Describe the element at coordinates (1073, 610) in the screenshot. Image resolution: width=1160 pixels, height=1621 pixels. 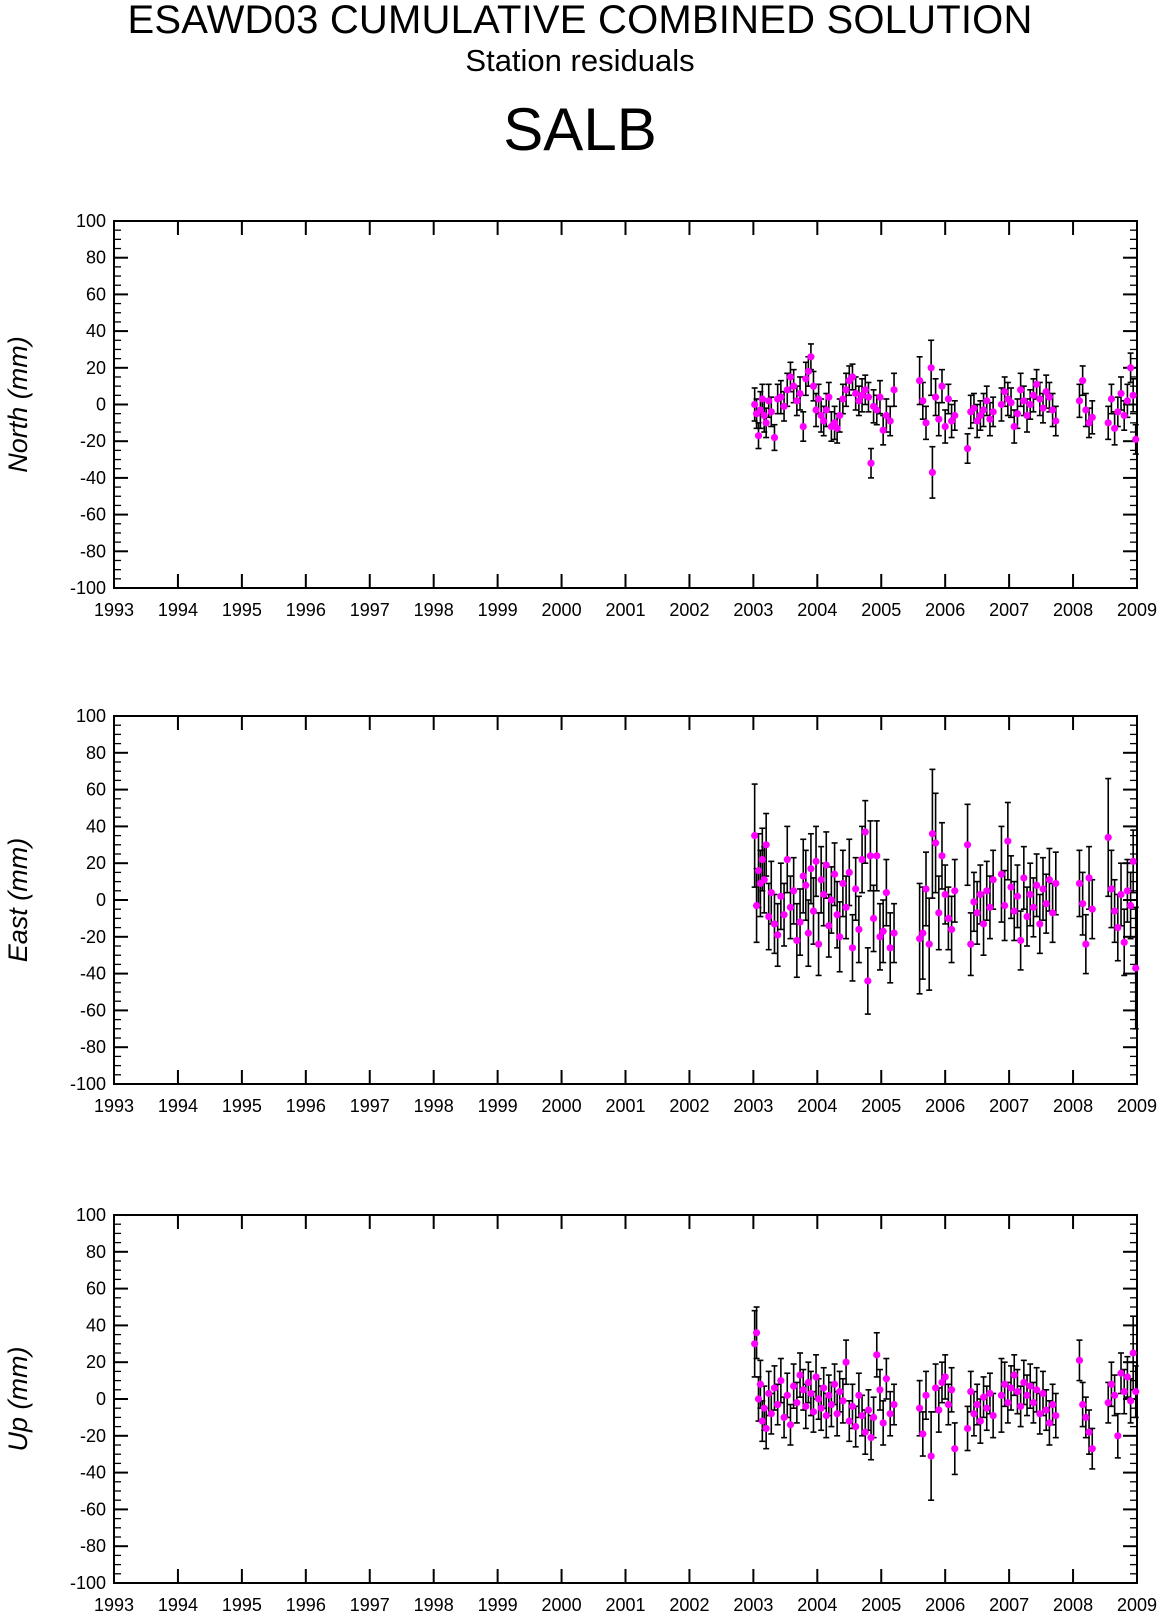
I see `x-tick-label: 2008` at that location.